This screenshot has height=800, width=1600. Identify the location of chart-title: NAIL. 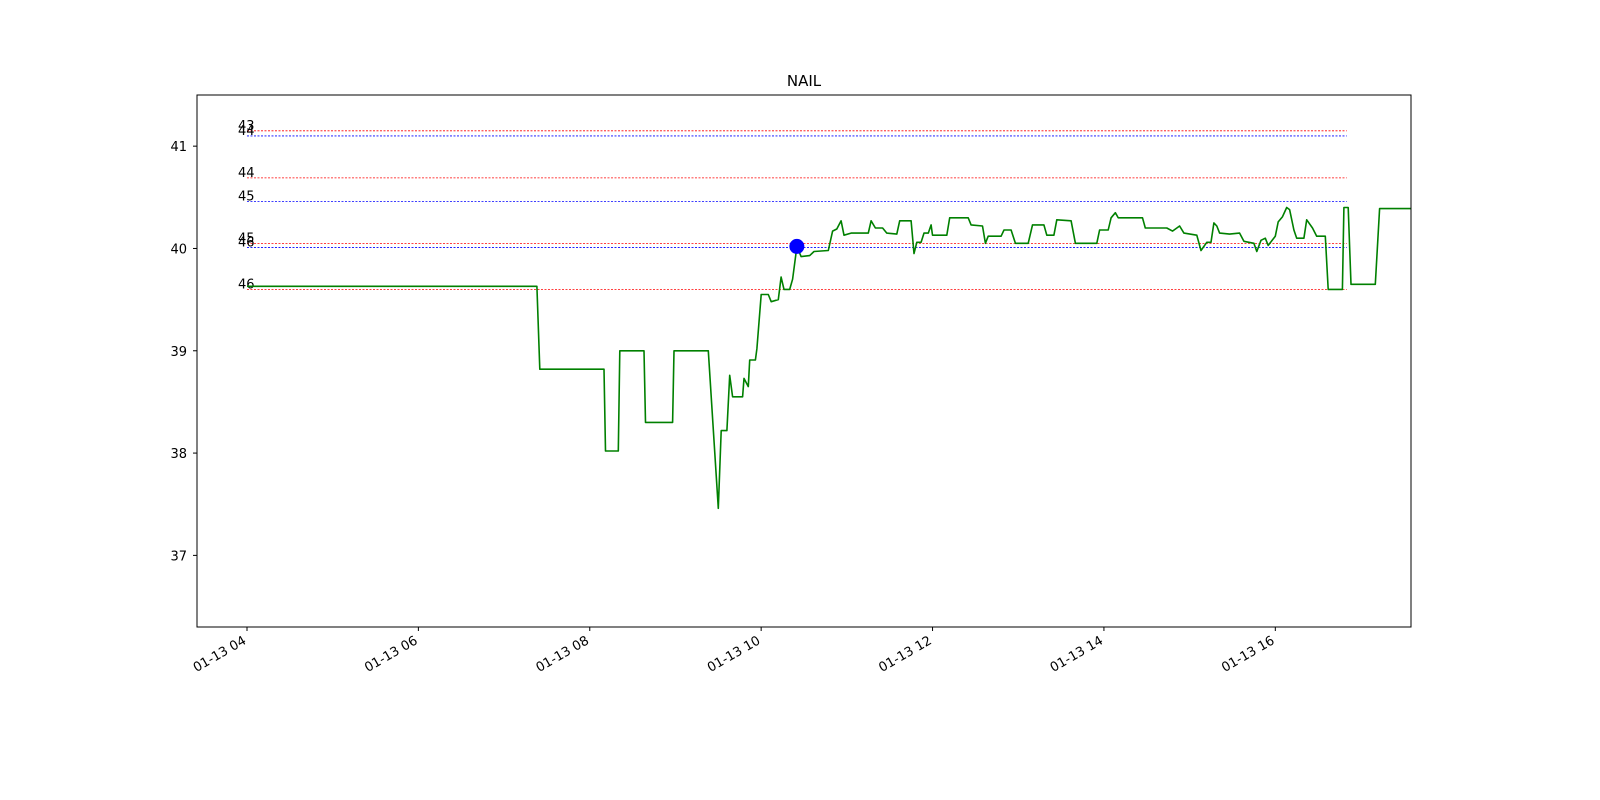
(804, 81).